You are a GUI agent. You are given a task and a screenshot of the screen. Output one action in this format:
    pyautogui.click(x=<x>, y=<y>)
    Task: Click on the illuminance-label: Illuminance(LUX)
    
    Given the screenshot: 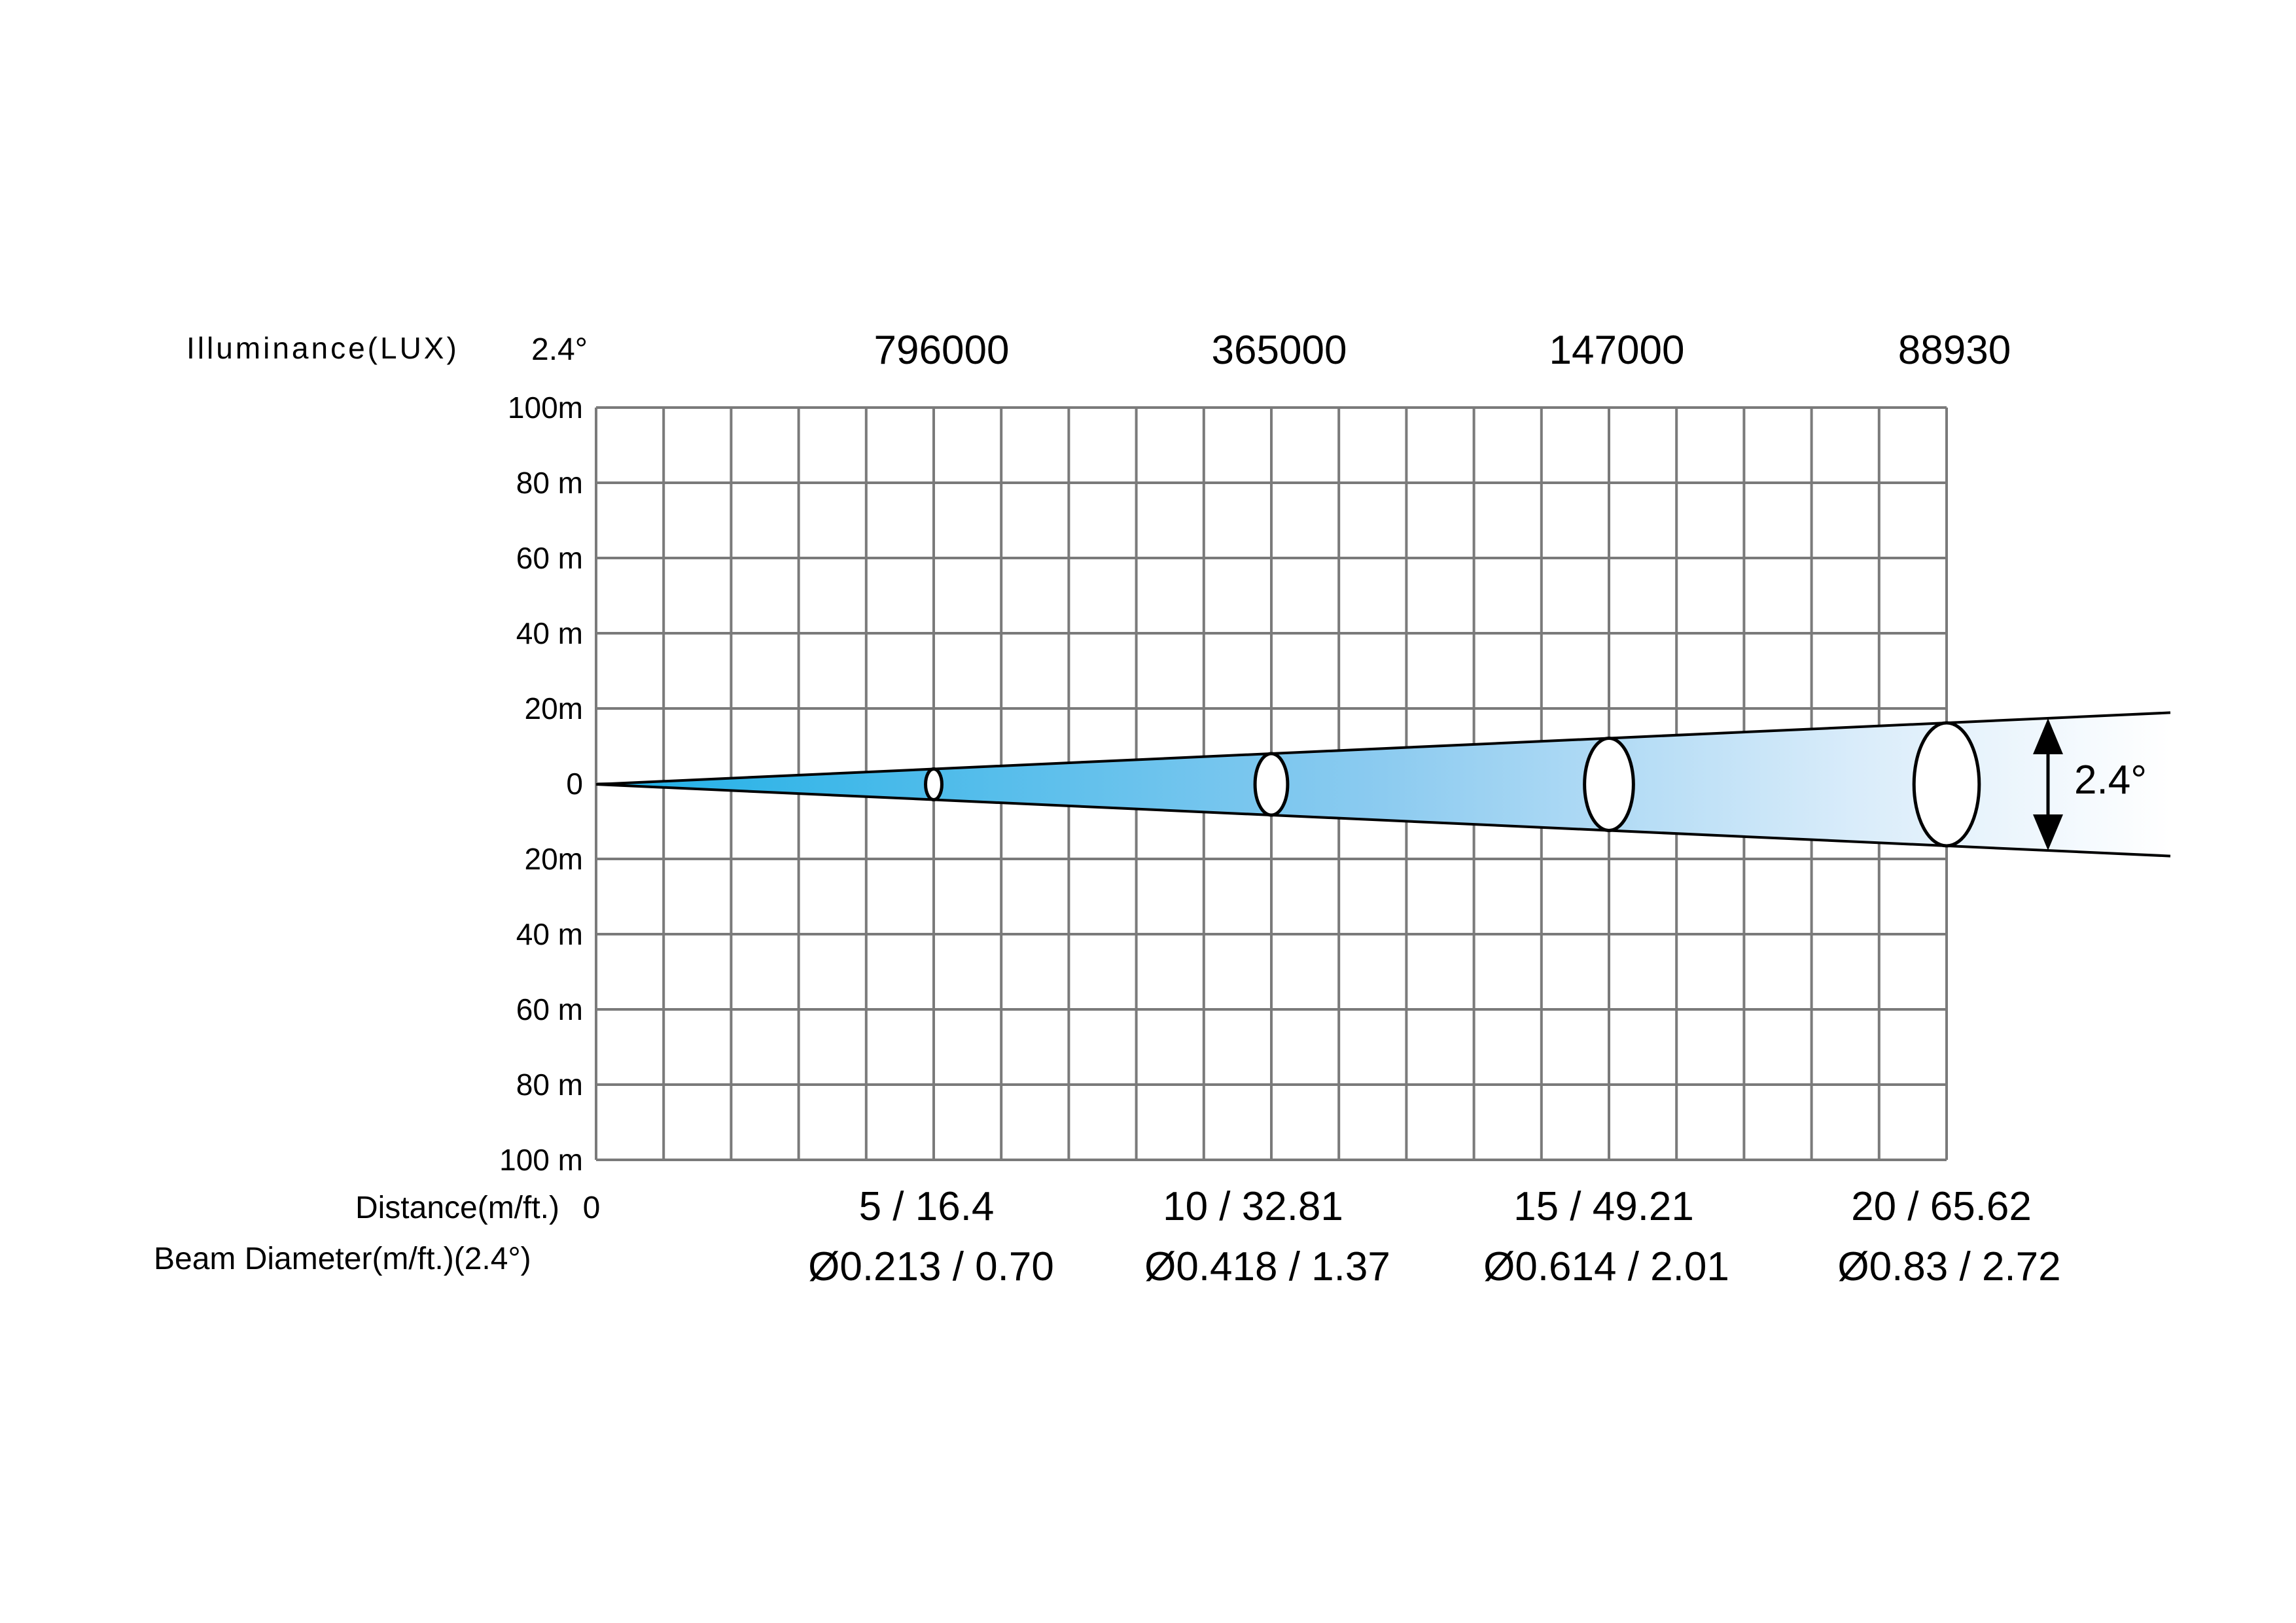 What is the action you would take?
    pyautogui.click(x=322, y=348)
    